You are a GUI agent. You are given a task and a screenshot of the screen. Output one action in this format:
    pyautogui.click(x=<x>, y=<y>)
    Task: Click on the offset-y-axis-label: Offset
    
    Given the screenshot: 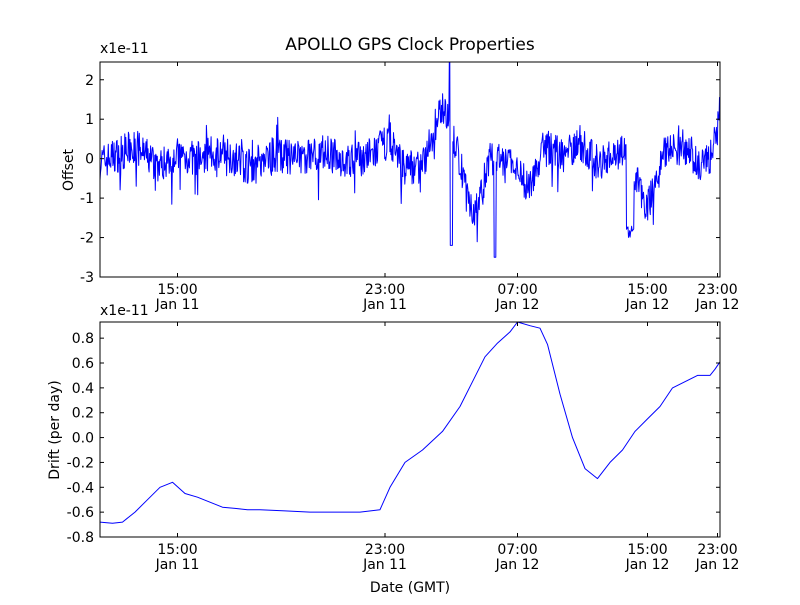 What is the action you would take?
    pyautogui.click(x=69, y=169)
    